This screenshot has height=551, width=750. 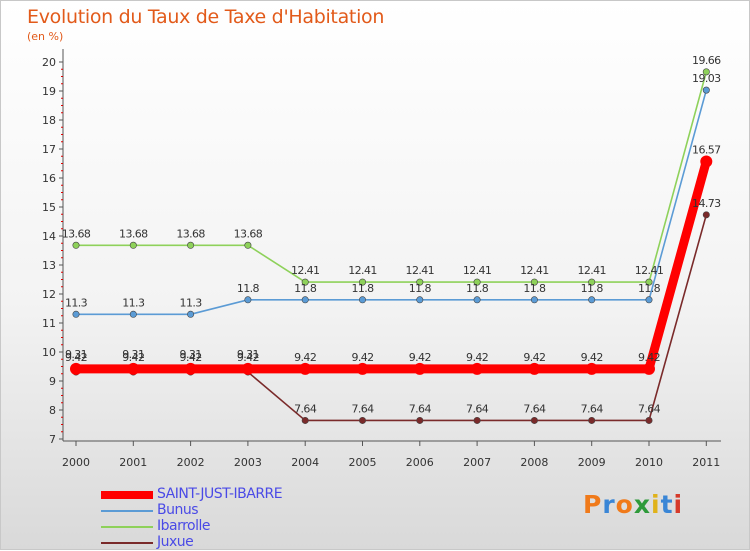 I want to click on legend-swatch-juxue, so click(x=127, y=543).